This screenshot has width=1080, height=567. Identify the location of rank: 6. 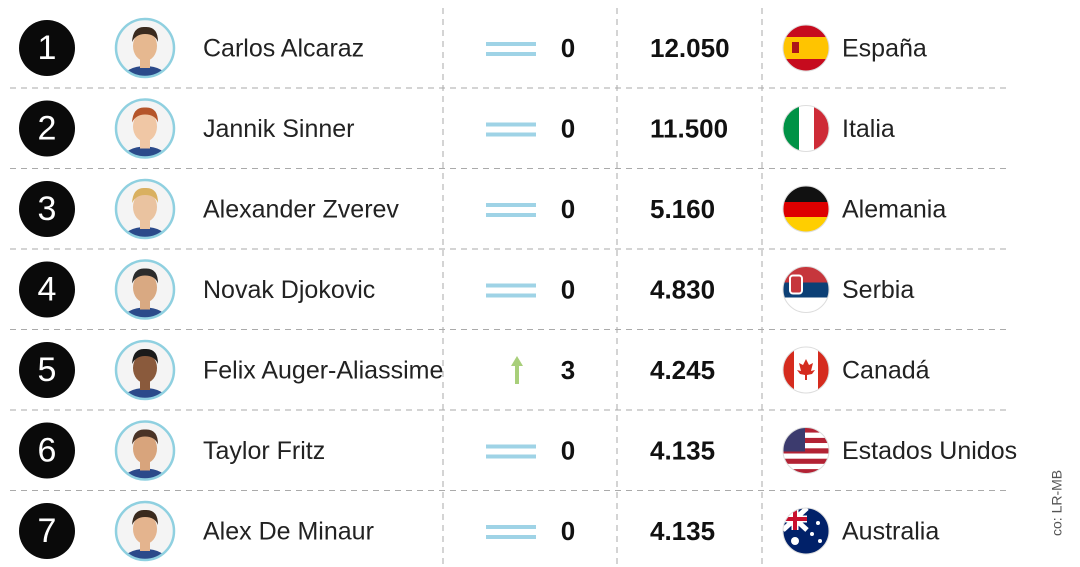
(47, 450).